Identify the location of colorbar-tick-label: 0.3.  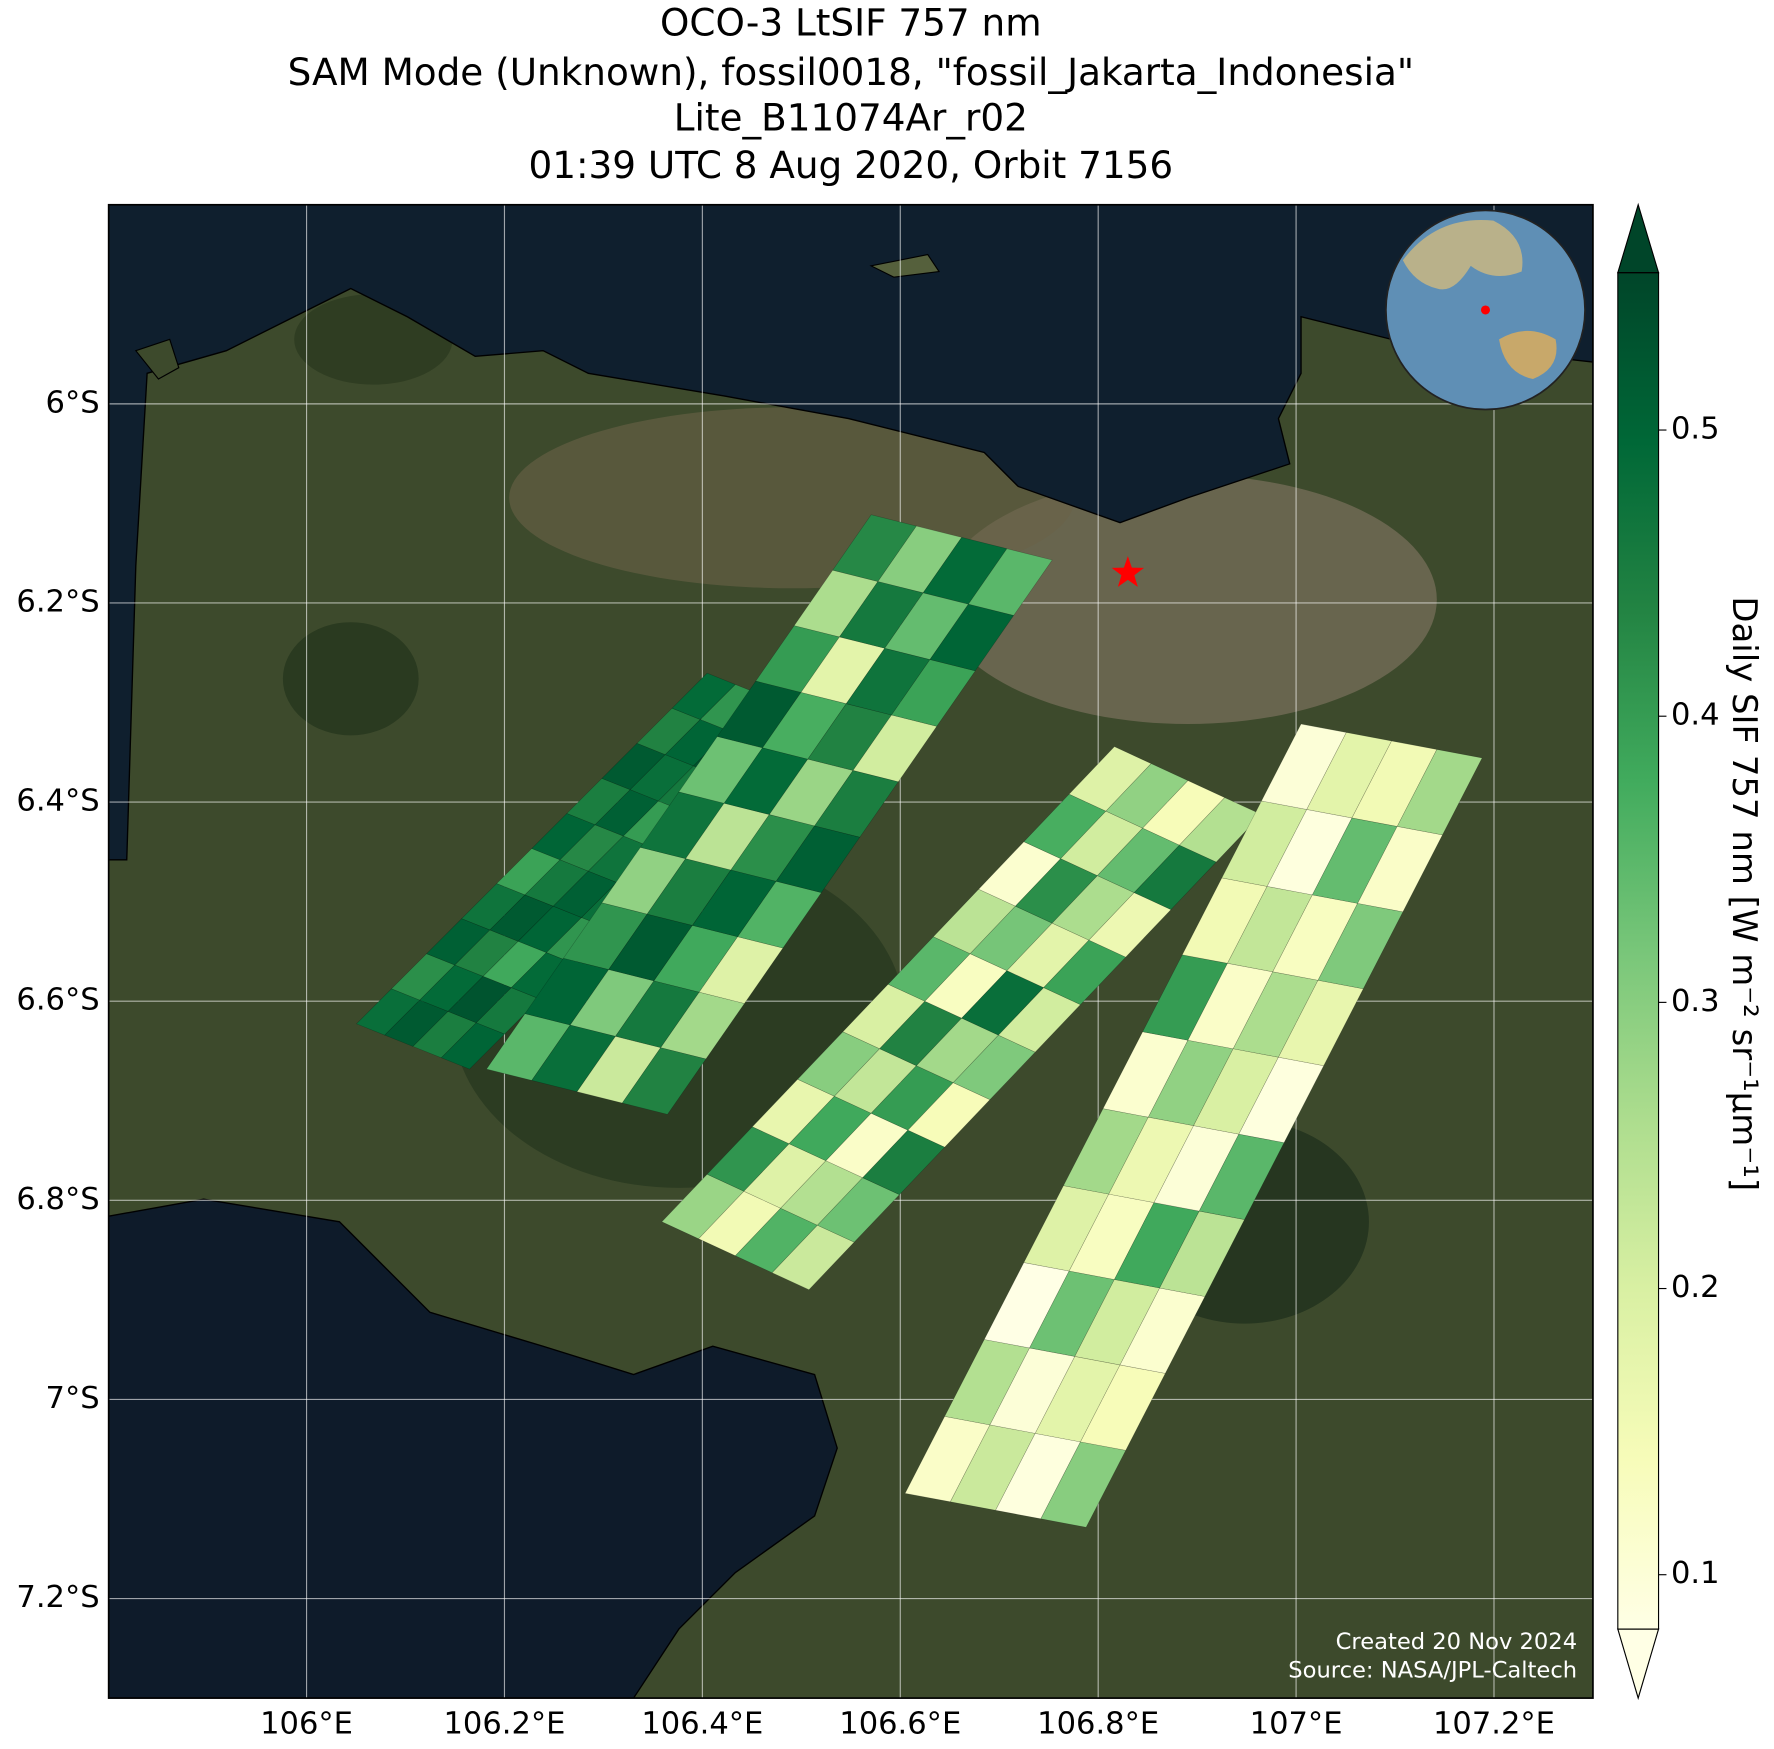
(1695, 1001).